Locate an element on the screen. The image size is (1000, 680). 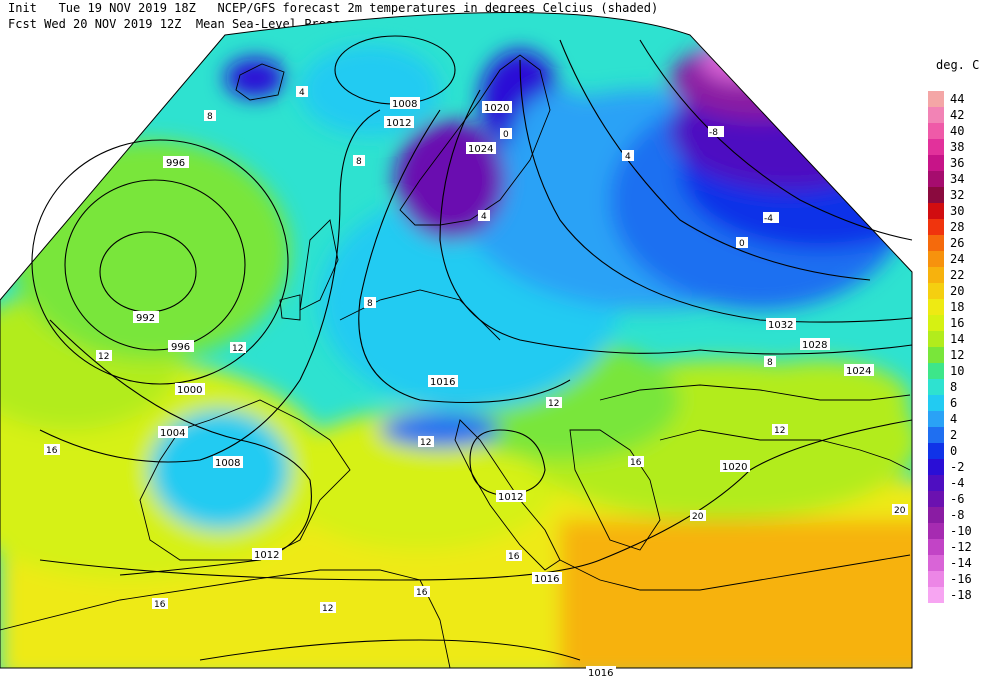
legend-entry: 26 is located at coordinates (964, 243).